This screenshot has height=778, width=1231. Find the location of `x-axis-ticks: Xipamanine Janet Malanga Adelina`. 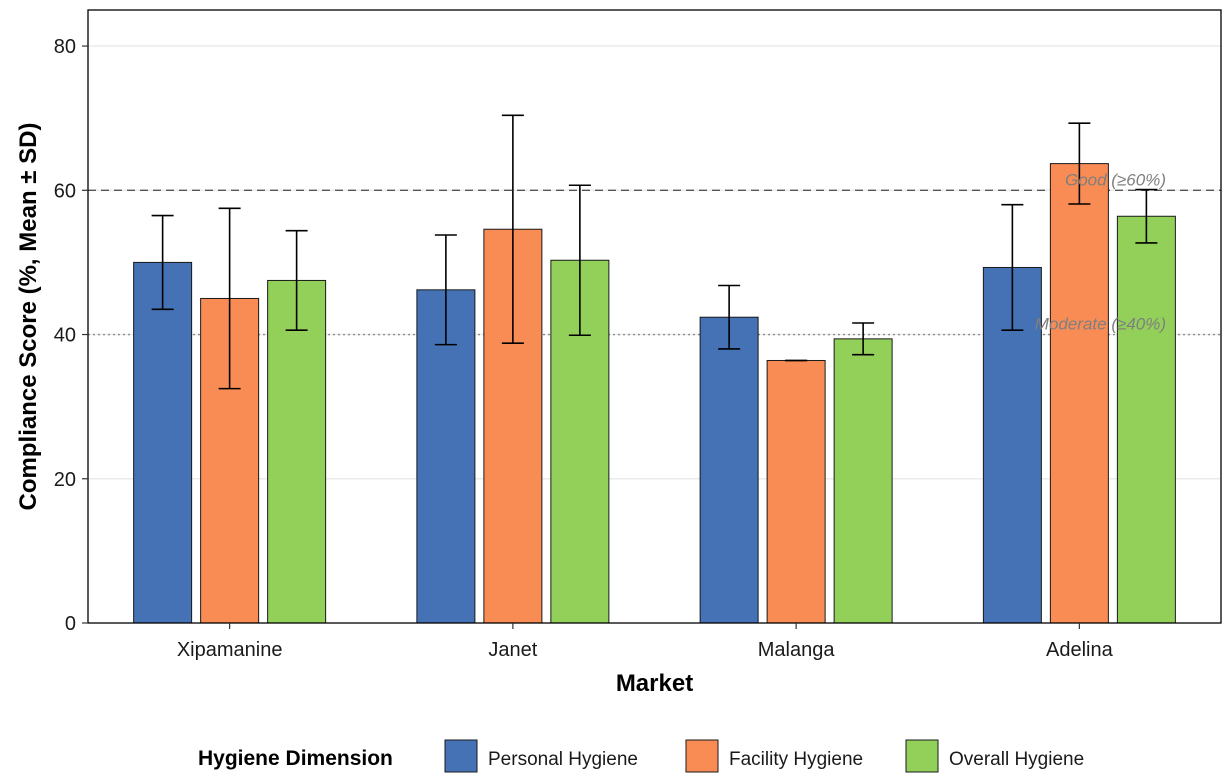

x-axis-ticks: Xipamanine Janet Malanga Adelina is located at coordinates (645, 642).